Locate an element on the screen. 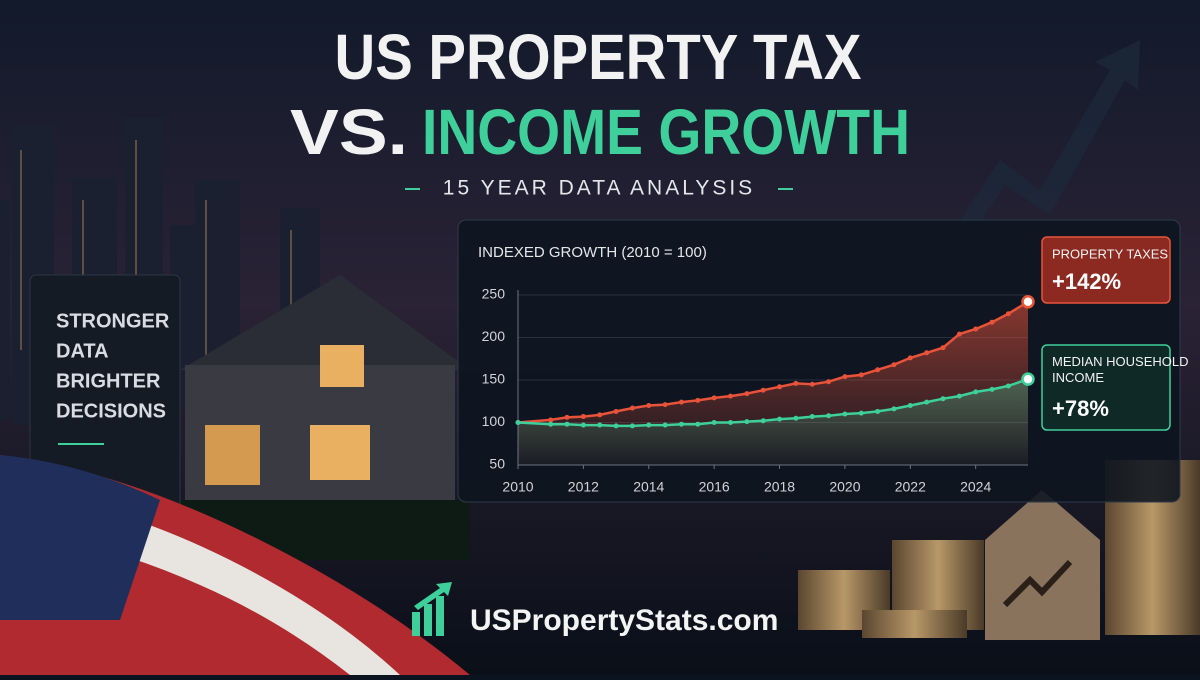 The image size is (1200, 680). x-tick-label: 2022 is located at coordinates (910, 487).